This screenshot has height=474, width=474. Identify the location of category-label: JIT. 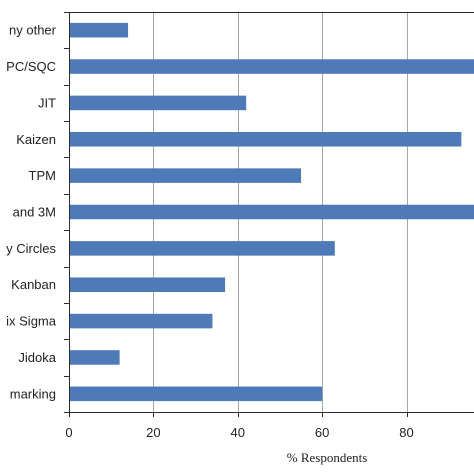
(47, 102).